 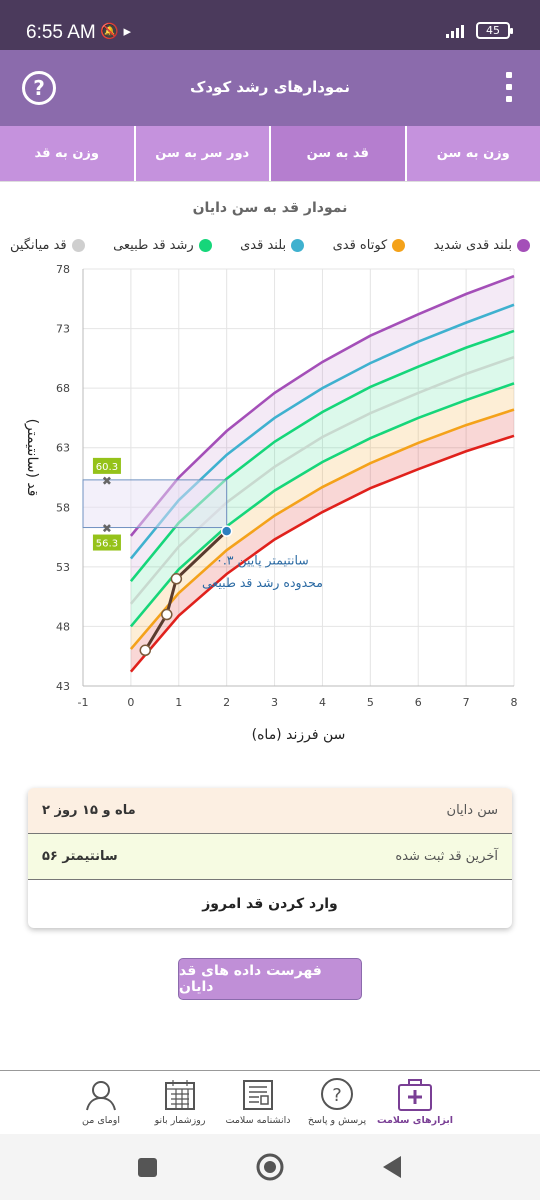 What do you see at coordinates (147, 1167) in the screenshot?
I see `recents-icon` at bounding box center [147, 1167].